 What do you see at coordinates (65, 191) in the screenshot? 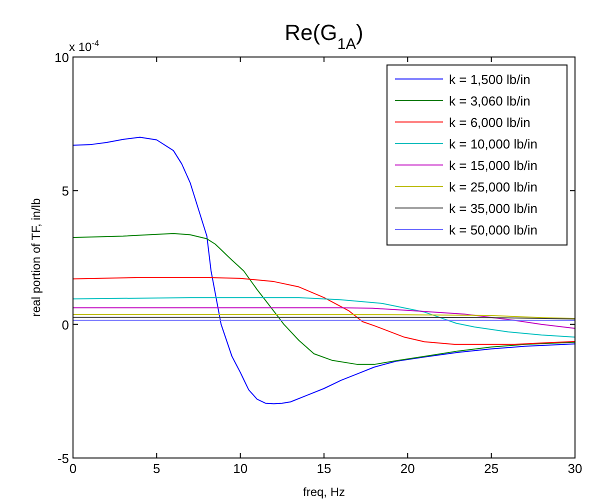
I see `y-tick-label: 5` at bounding box center [65, 191].